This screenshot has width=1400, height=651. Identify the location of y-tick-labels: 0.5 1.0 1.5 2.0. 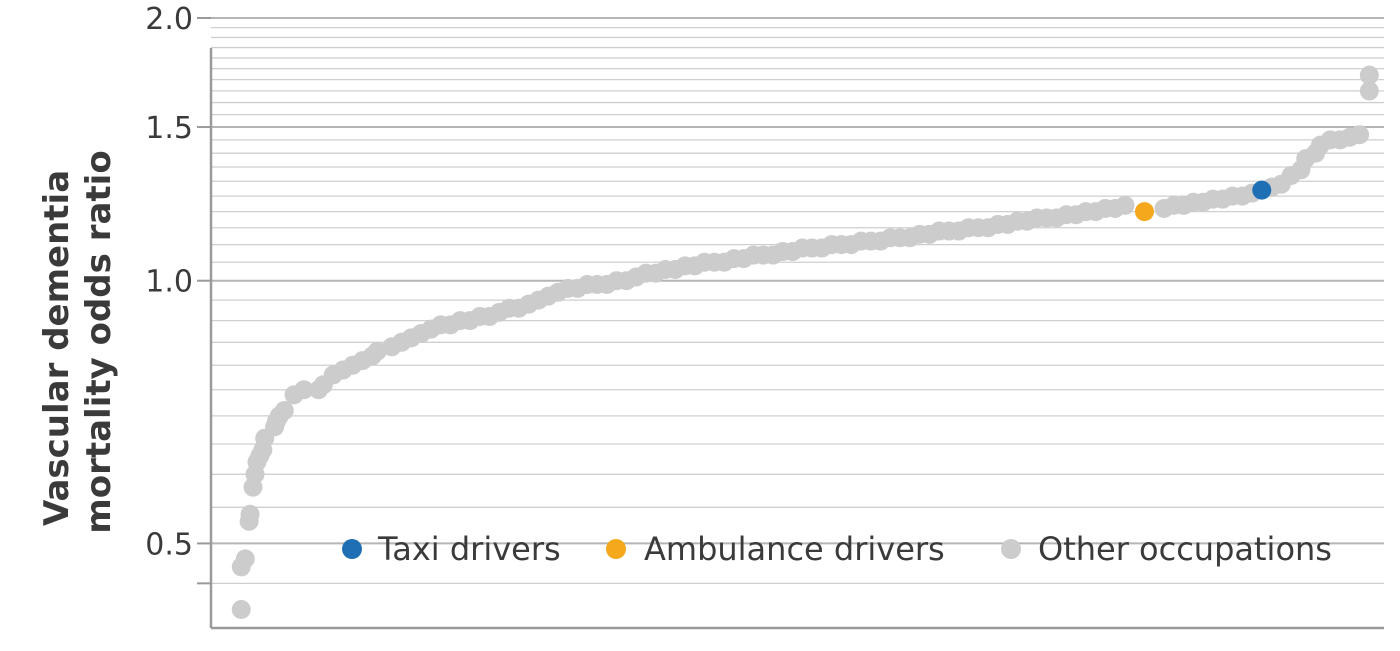
(169, 282).